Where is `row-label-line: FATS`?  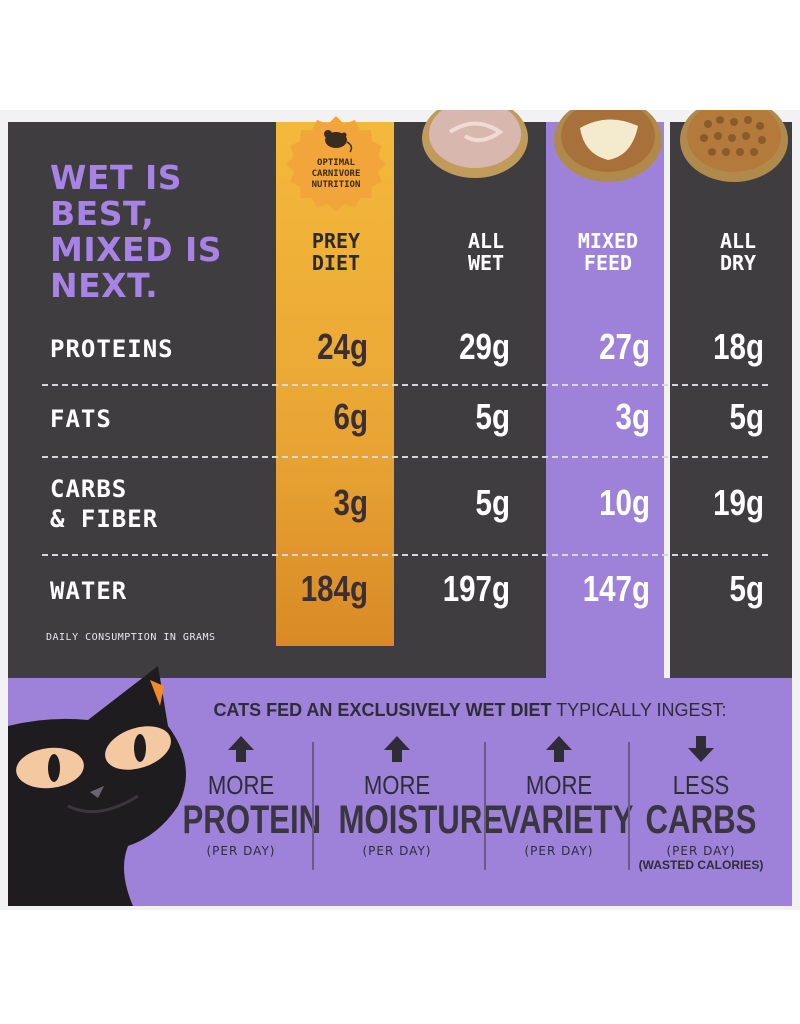
row-label-line: FATS is located at coordinates (81, 419).